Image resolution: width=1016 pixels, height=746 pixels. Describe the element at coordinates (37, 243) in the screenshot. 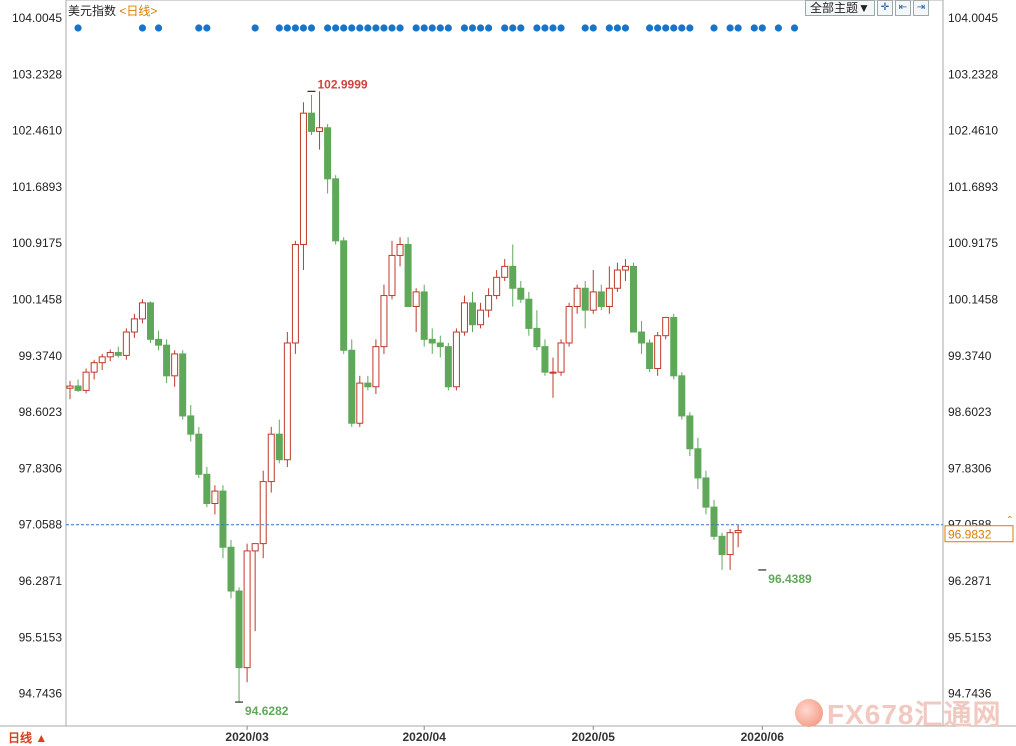

I see `y-tick-label-left: 100.9175` at that location.